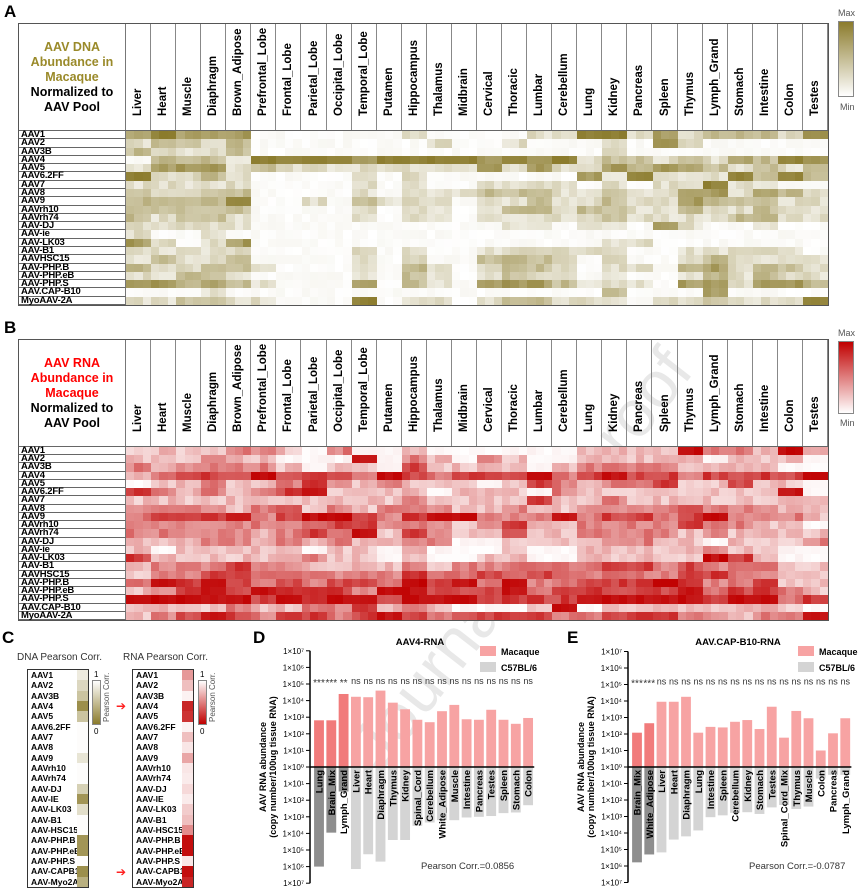  Describe the element at coordinates (748, 785) in the screenshot. I see `category-label: Kidney` at that location.